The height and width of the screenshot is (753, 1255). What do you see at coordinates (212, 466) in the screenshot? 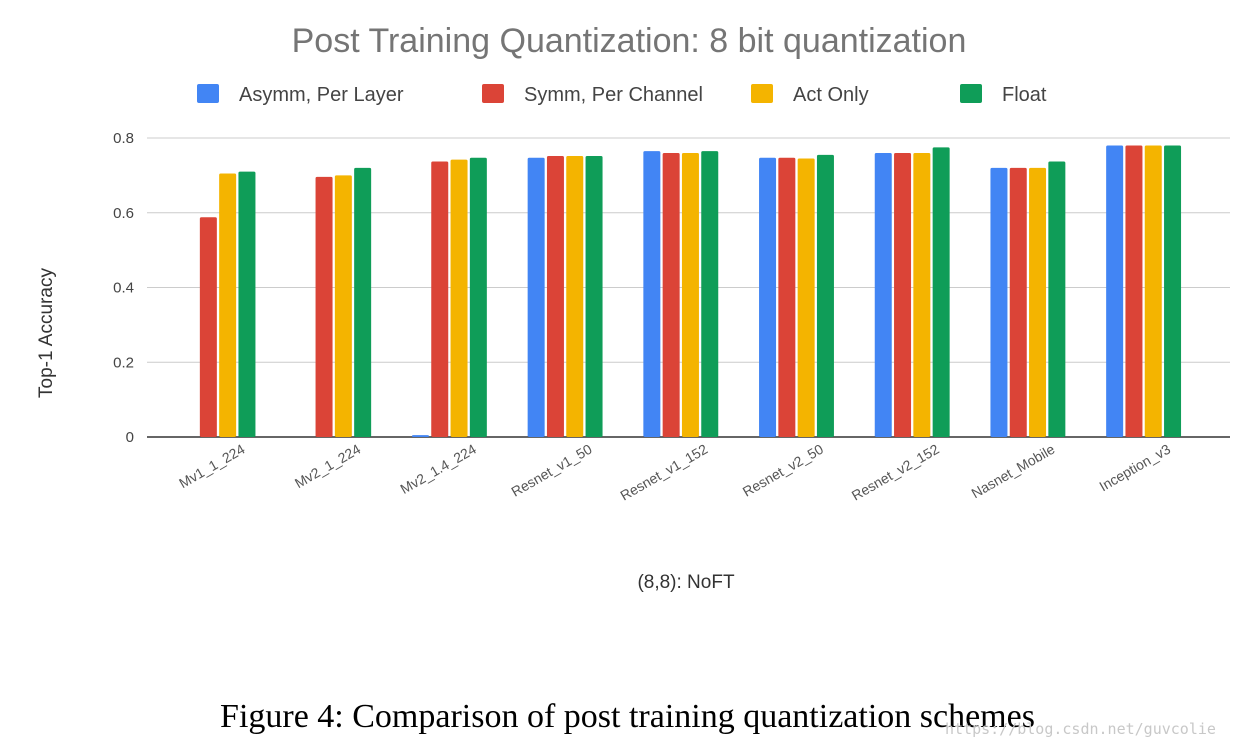
I see `x-tick-label: Mv1_1_224` at bounding box center [212, 466].